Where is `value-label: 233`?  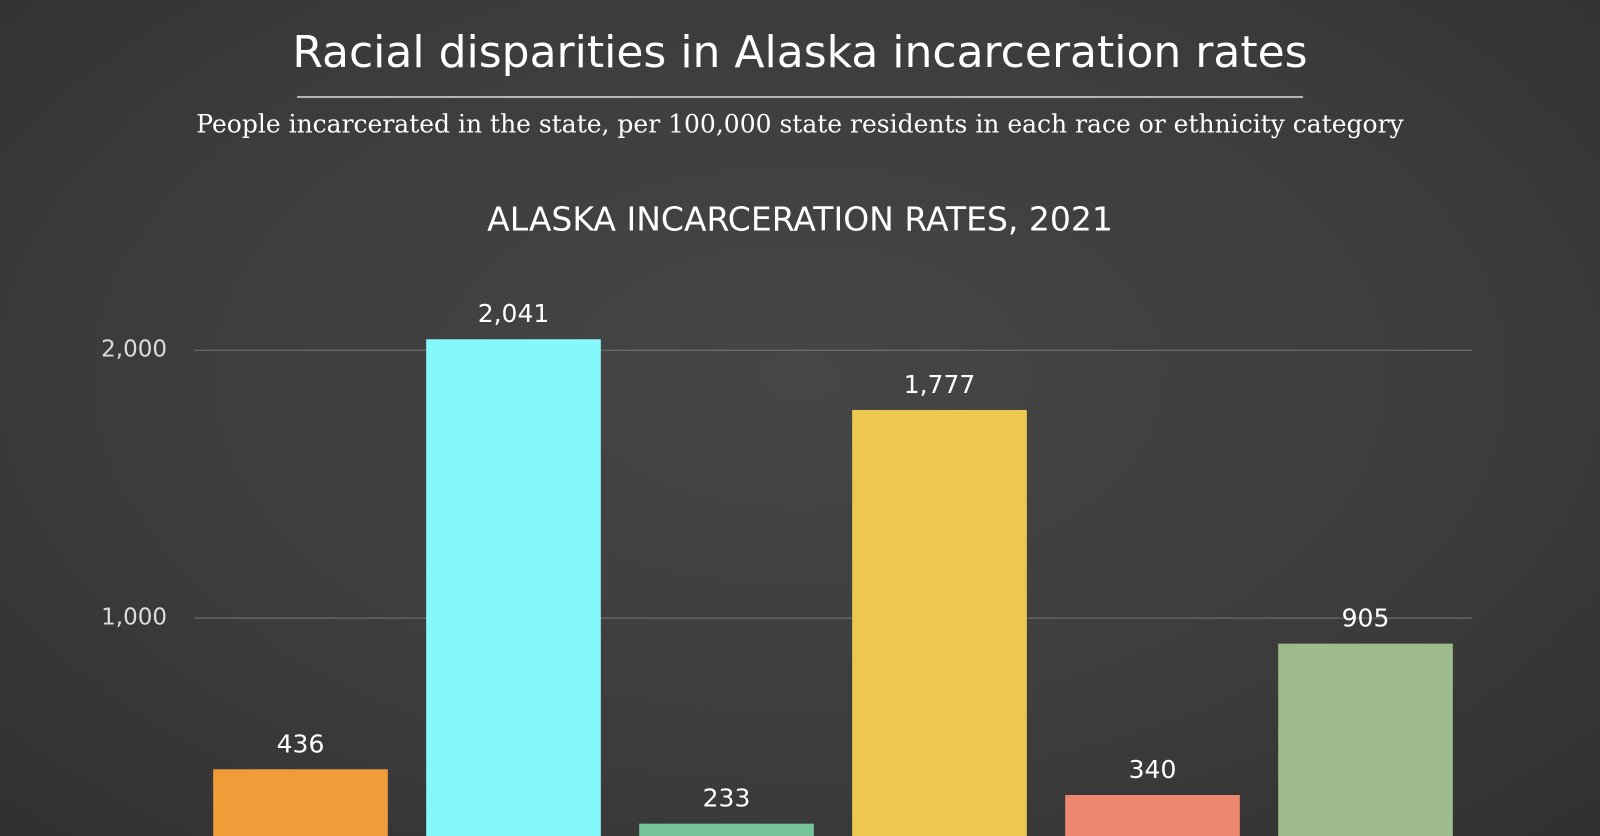
value-label: 233 is located at coordinates (727, 798).